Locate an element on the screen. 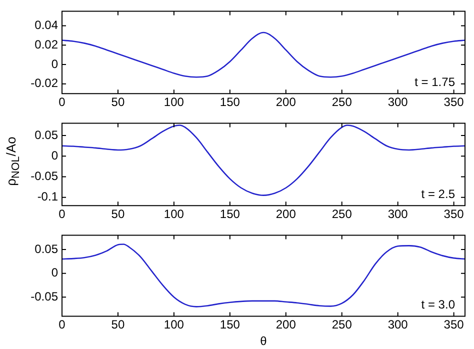 The width and height of the screenshot is (474, 349). annotation: t = 1.75 is located at coordinates (435, 81).